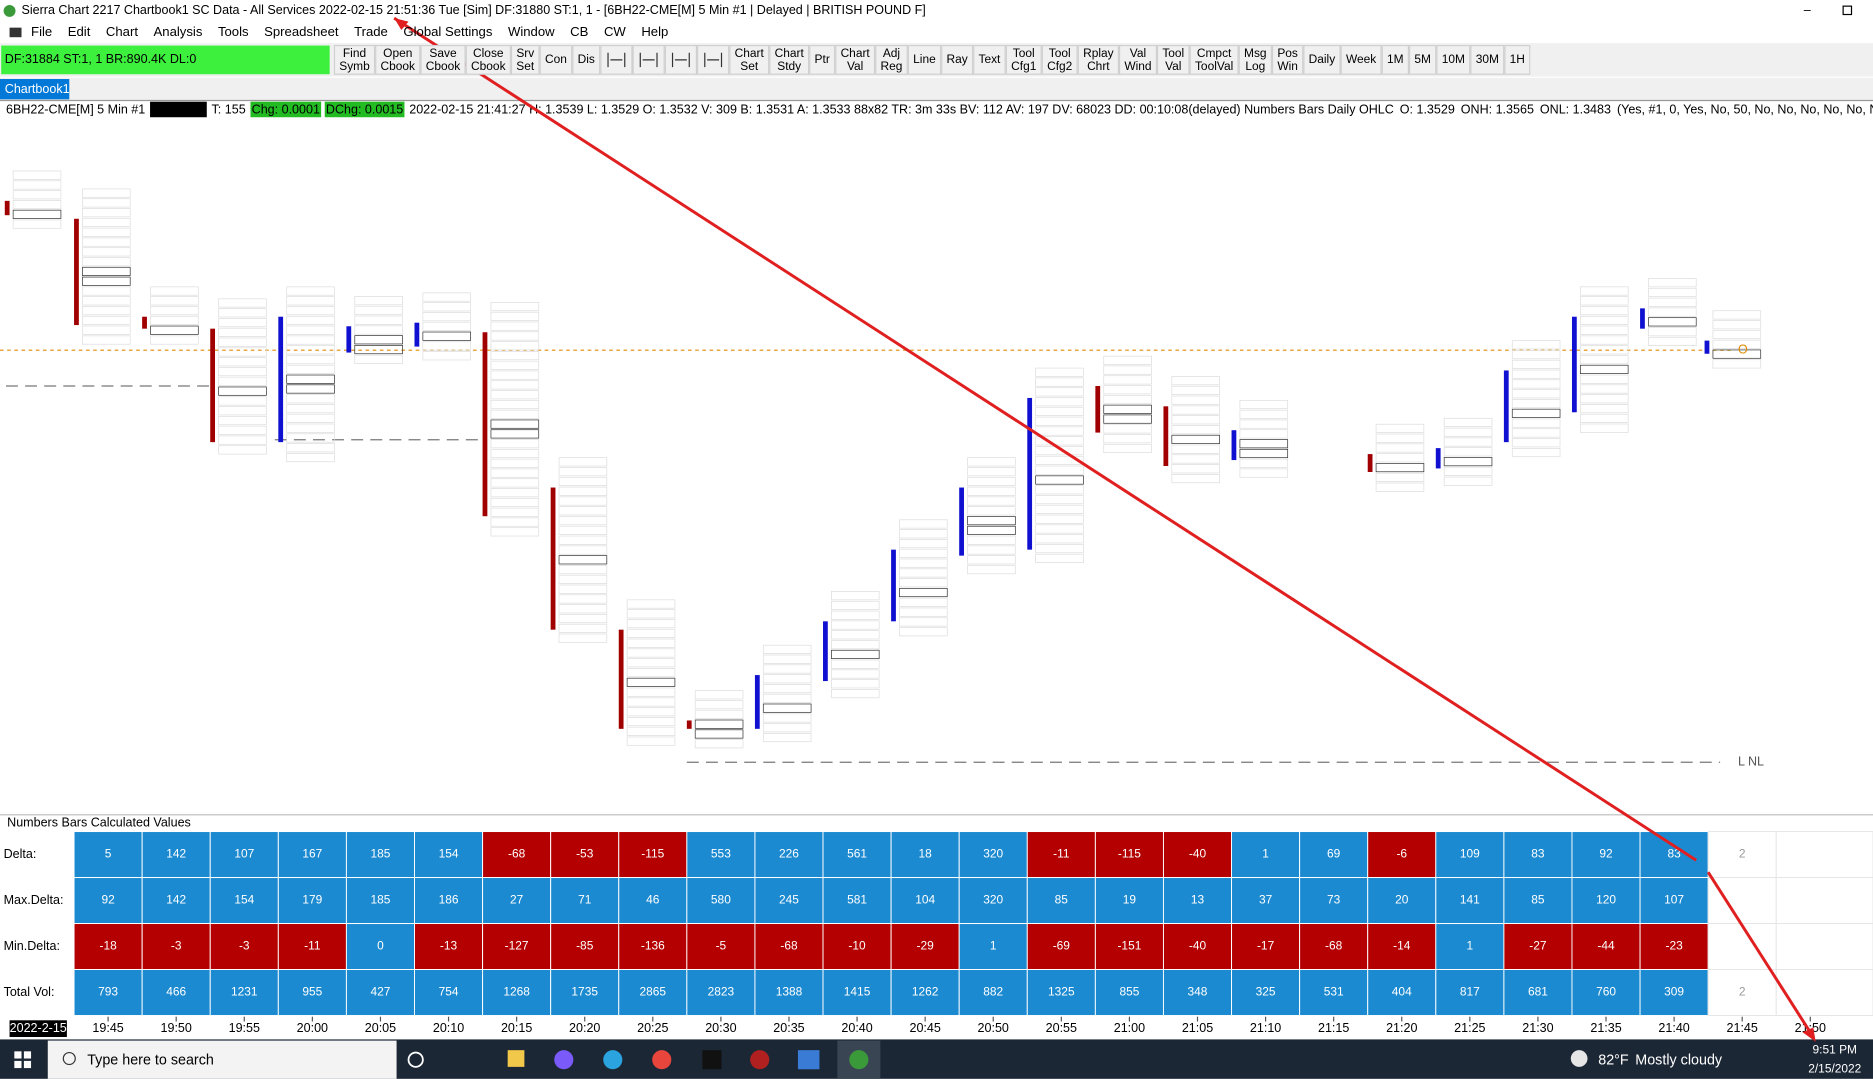 This screenshot has height=1079, width=1873. What do you see at coordinates (150, 1061) in the screenshot?
I see `search-placeholder: Type here to search` at bounding box center [150, 1061].